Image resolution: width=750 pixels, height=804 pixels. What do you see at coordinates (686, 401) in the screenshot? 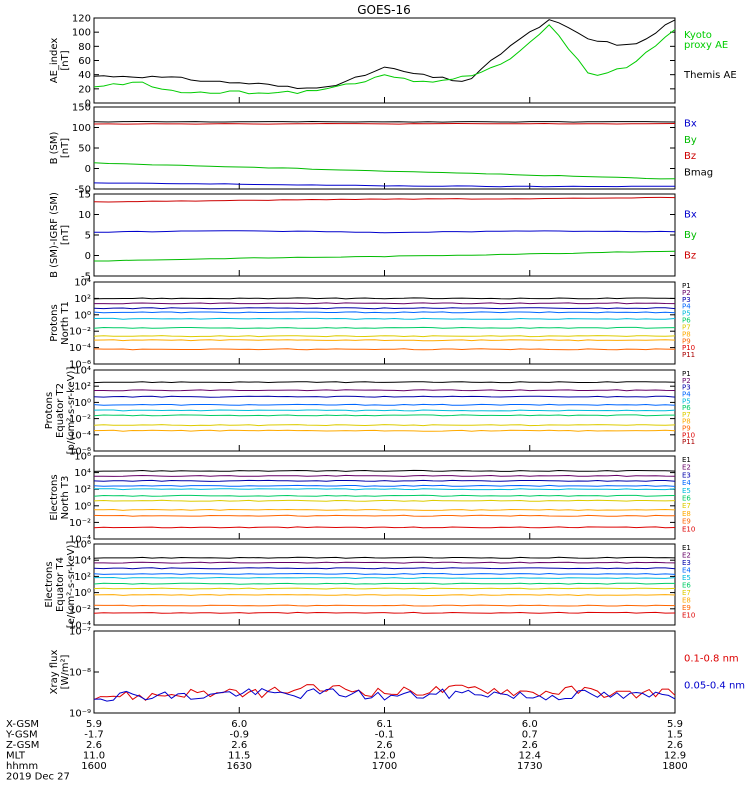
I see `channel-label-pet2: P5` at bounding box center [686, 401].